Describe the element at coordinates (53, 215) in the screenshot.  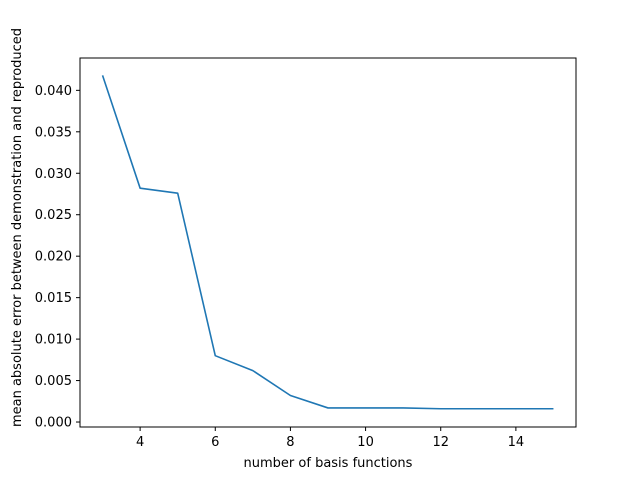
I see `y-tick-label: 0.025` at that location.